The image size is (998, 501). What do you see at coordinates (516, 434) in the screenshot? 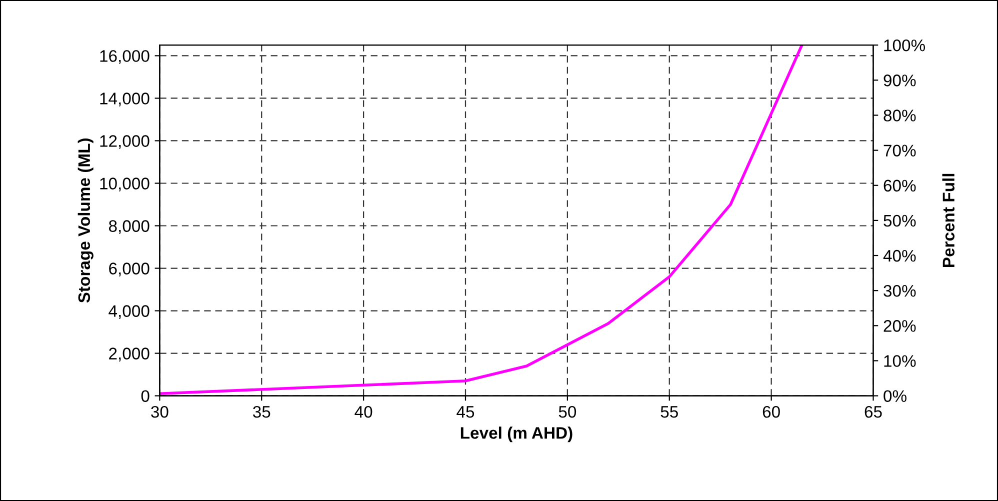
I see `x-axis-title: Level (m AHD)` at bounding box center [516, 434].